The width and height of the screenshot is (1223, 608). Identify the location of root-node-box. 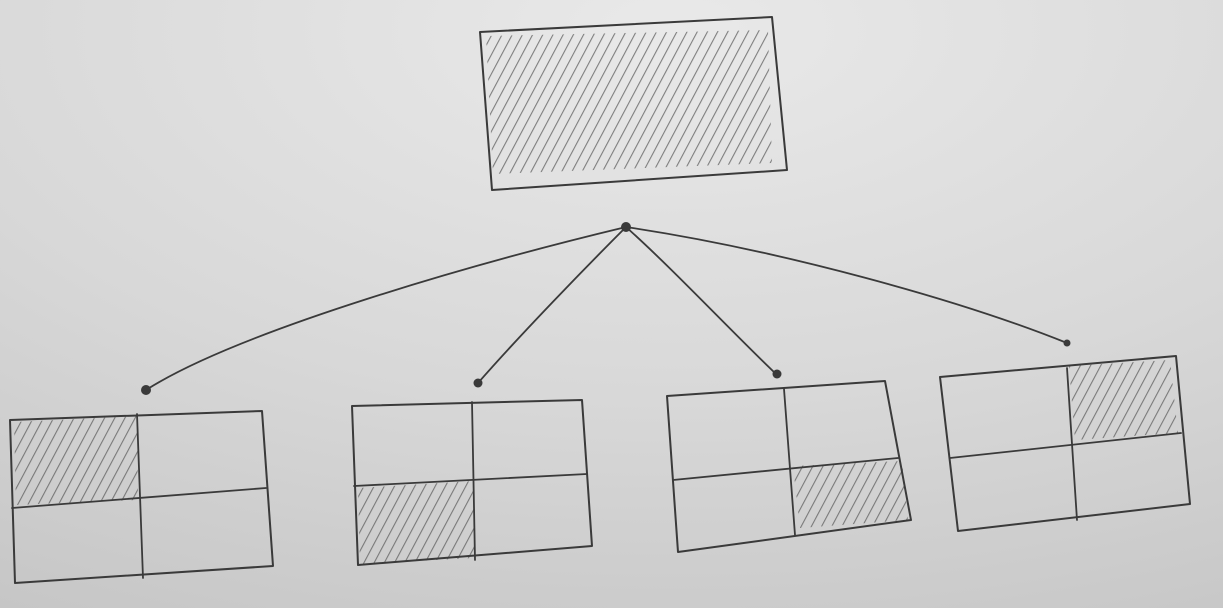
(633, 103).